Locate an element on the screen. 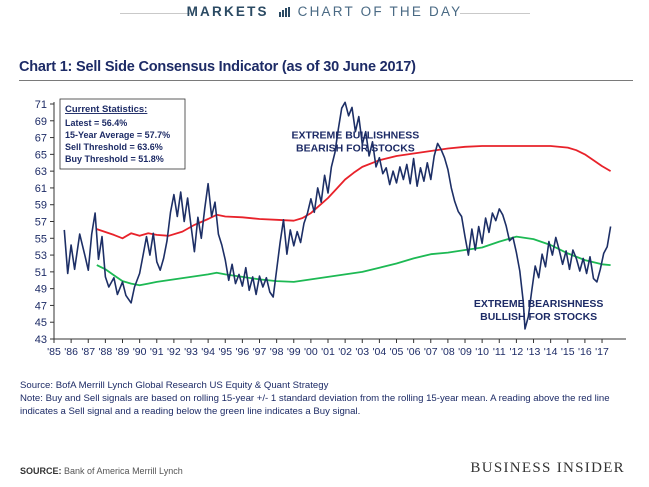 The width and height of the screenshot is (649, 487). x-tick-label: '10 is located at coordinates (482, 352).